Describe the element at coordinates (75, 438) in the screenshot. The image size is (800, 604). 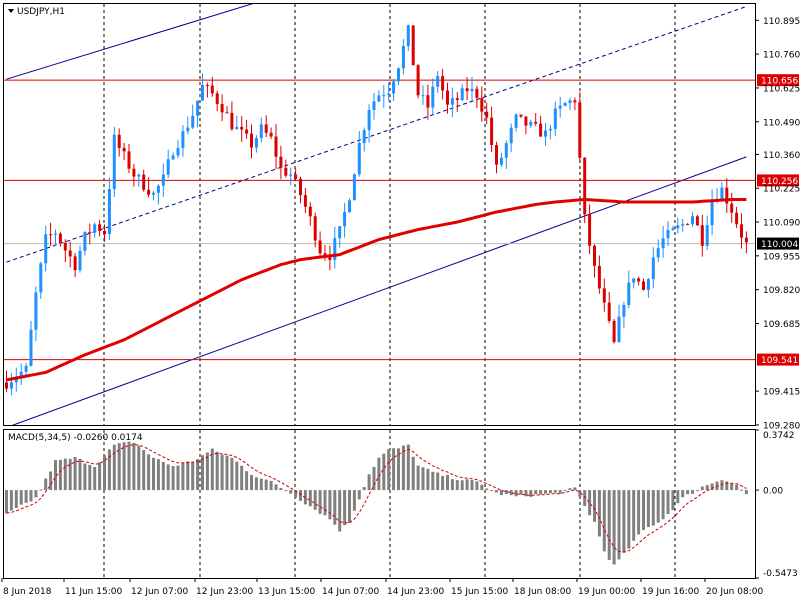
I see `macd-label: MACD(5,34,5) -0.0260 0.0174` at that location.